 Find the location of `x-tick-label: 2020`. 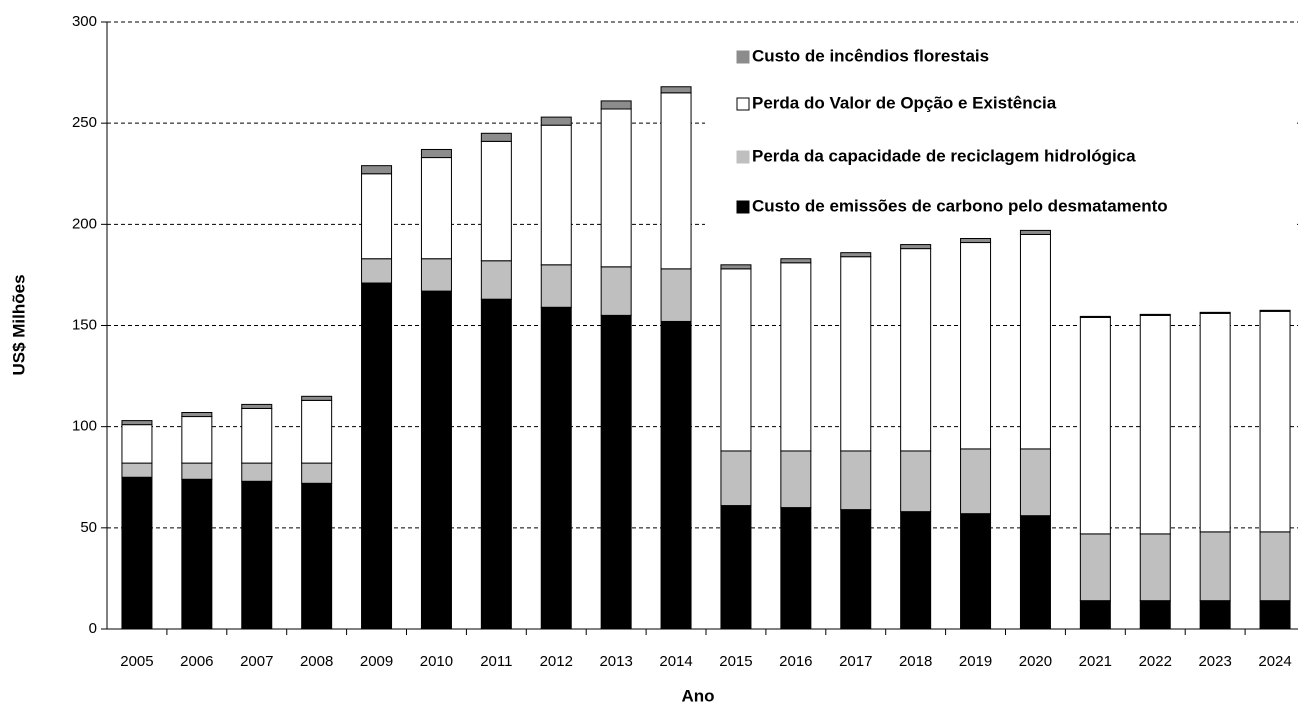

x-tick-label: 2020 is located at coordinates (1035, 661).